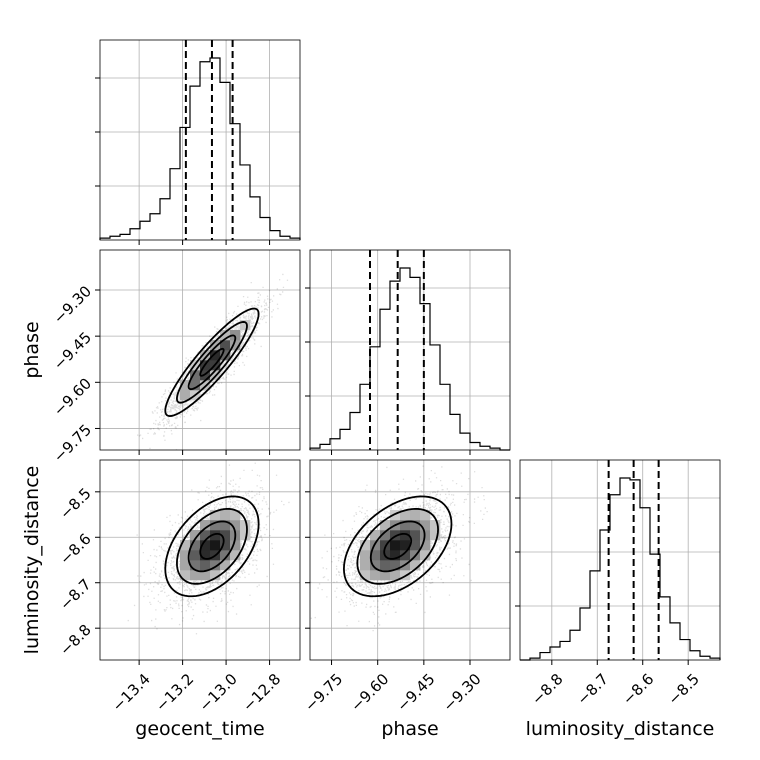 The height and width of the screenshot is (760, 760). What do you see at coordinates (547, 689) in the screenshot?
I see `x-tick-label: −8.8` at bounding box center [547, 689].